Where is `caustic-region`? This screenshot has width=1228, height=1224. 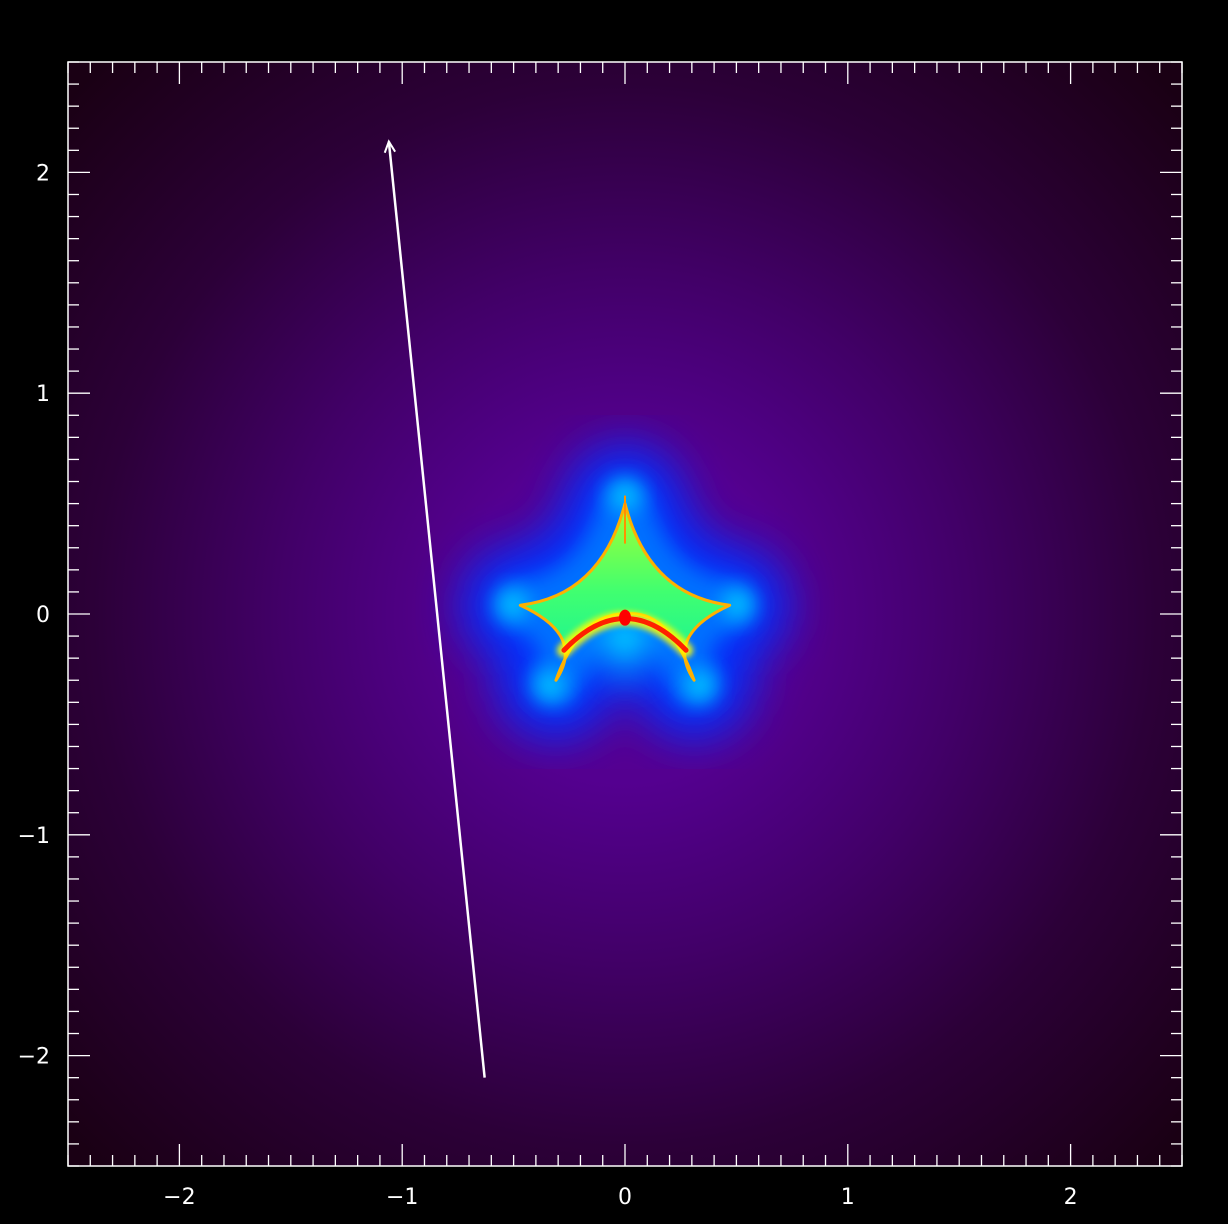 caustic-region is located at coordinates (625, 588).